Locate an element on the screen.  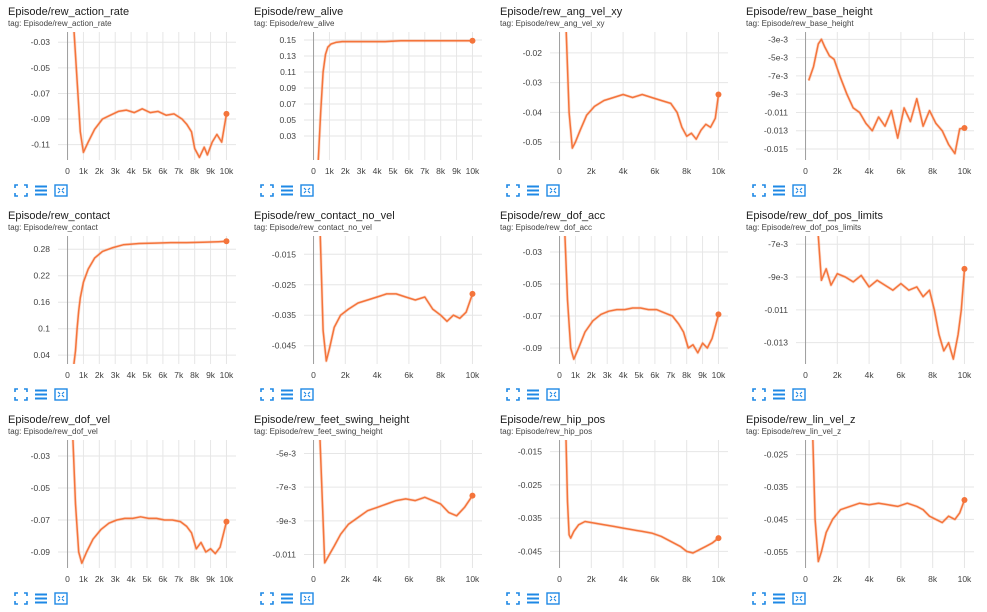
chart-plot: -0.02 -0.03 -0.04 -0.05 0 2k 4k 6k 8k 10k is located at coordinates (615, 106).